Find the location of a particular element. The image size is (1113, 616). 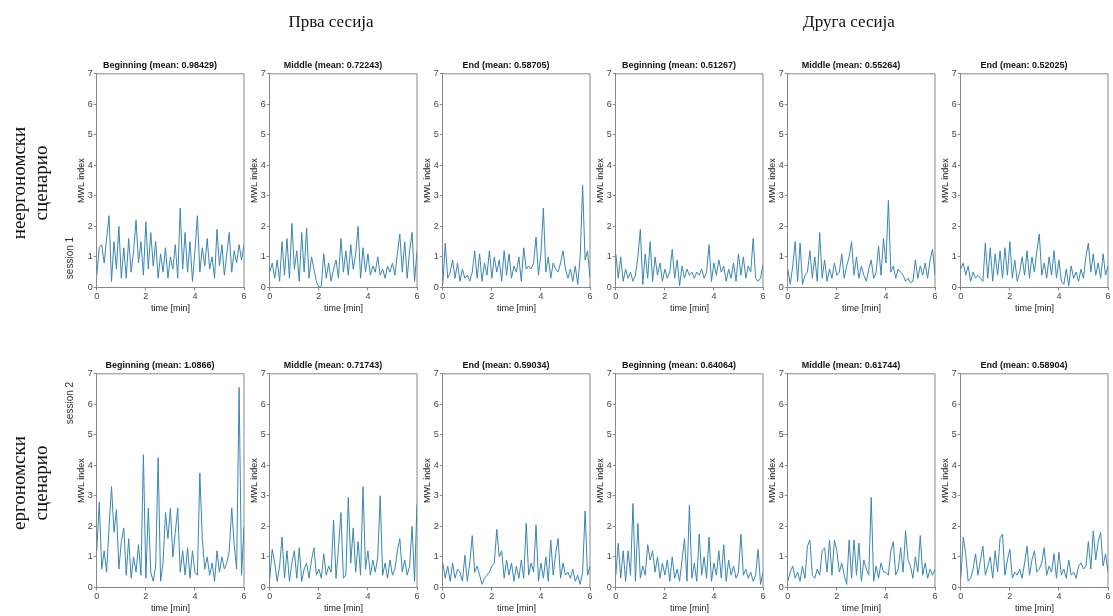

chart-title: End (mean: 0.59034) is located at coordinates (506, 364).